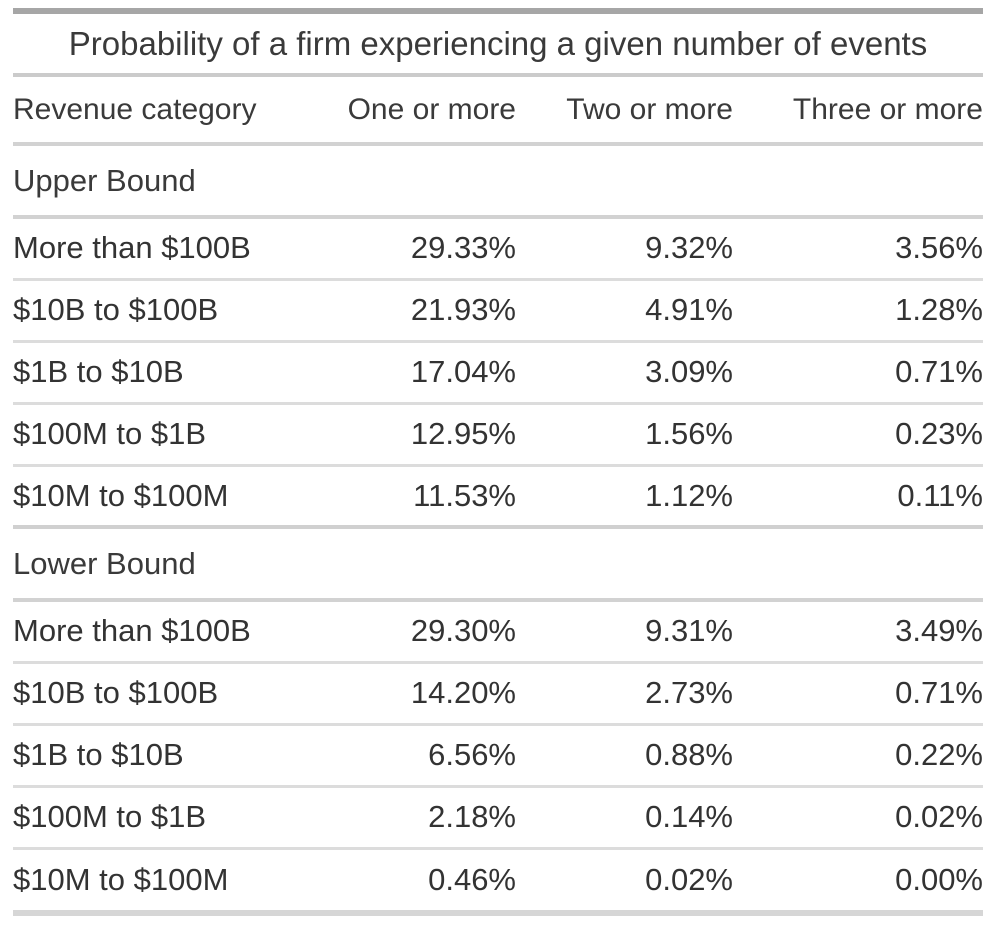 This screenshot has width=996, height=928. Describe the element at coordinates (624, 632) in the screenshot. I see `cell-two-or-more: 9.31%` at that location.